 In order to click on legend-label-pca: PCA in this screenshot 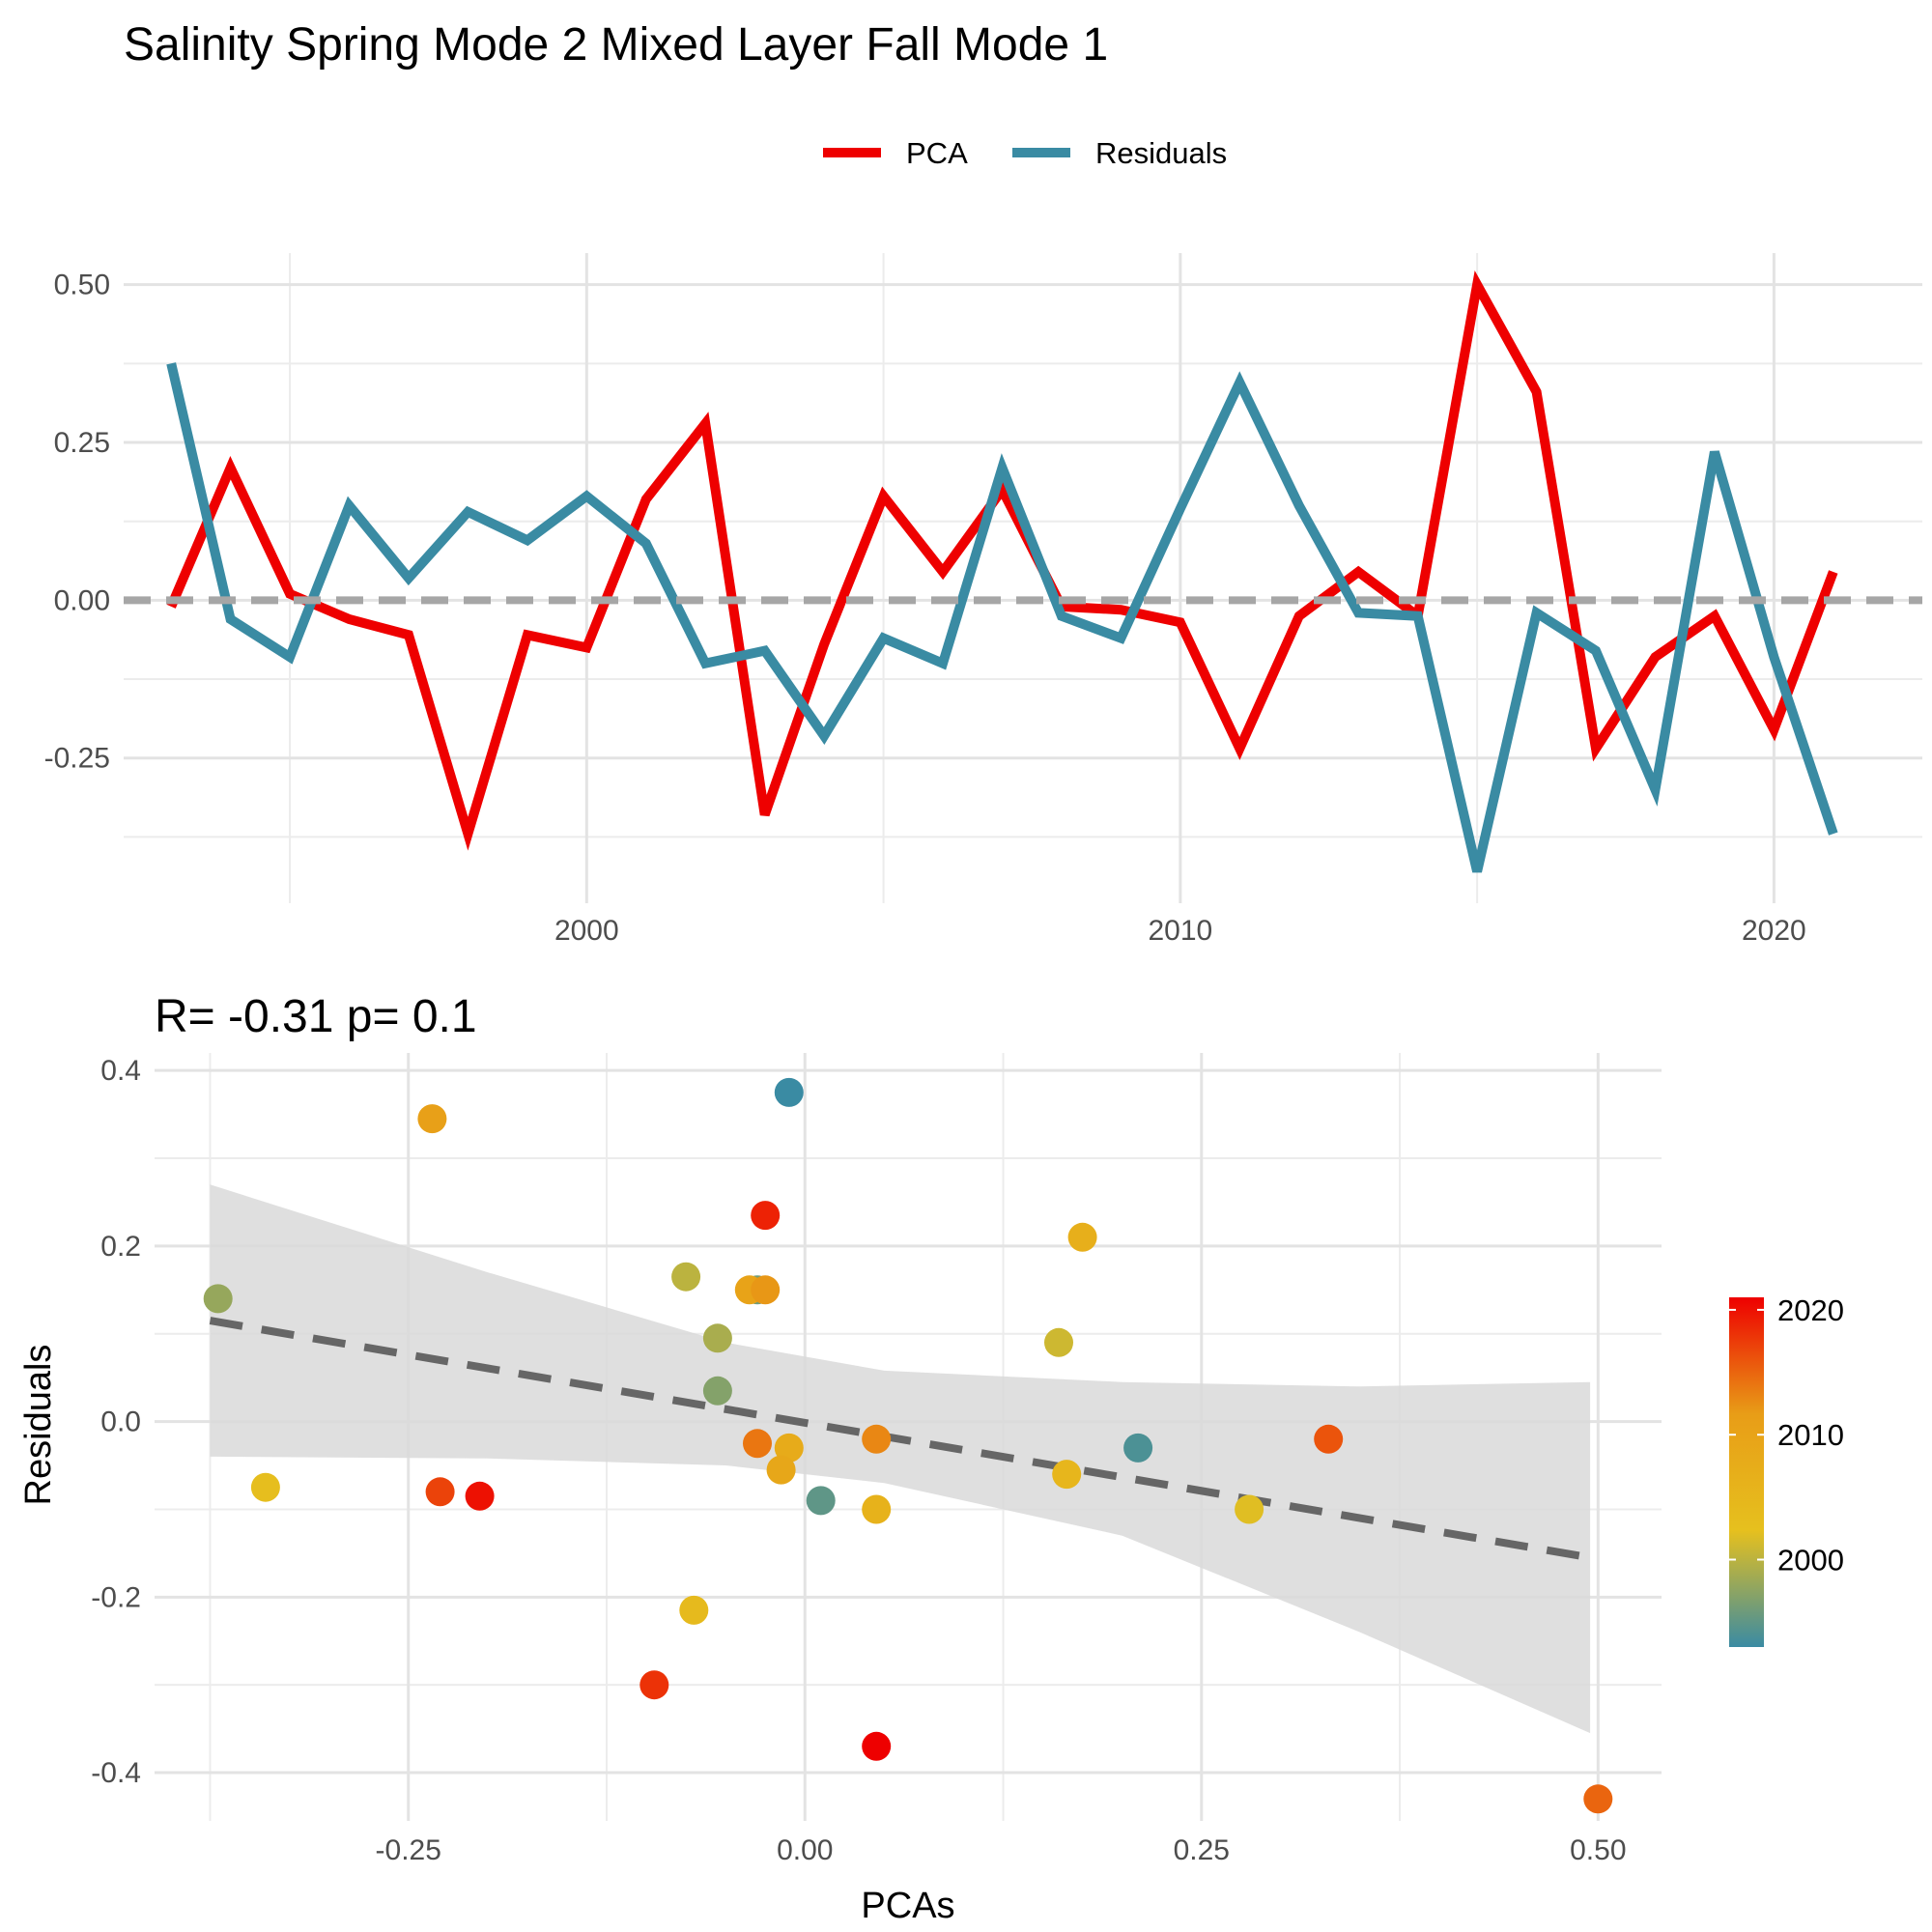, I will do `click(937, 153)`.